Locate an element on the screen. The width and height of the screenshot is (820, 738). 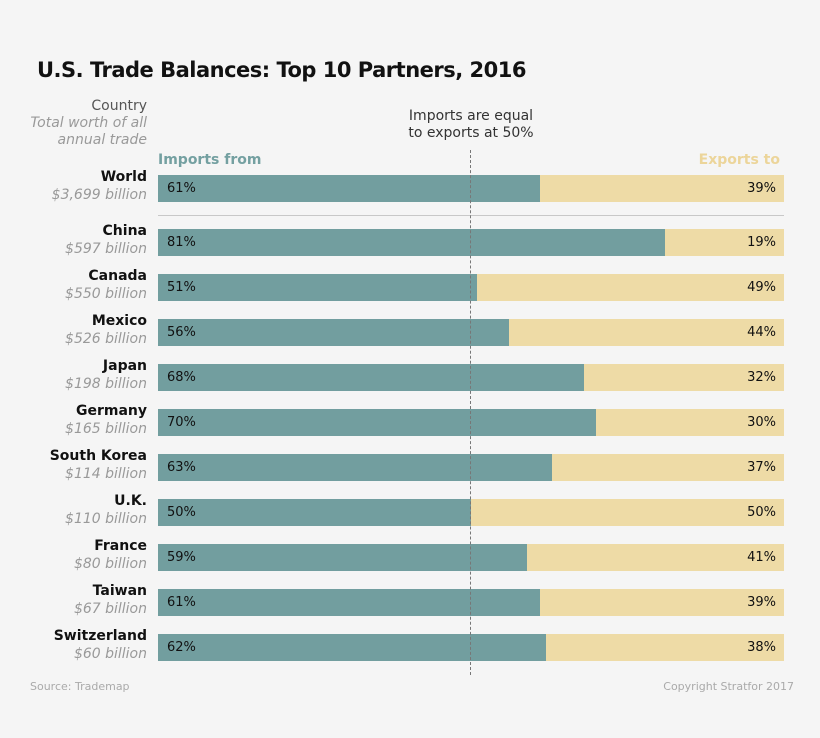
exports-label: 49% is located at coordinates (761, 287).